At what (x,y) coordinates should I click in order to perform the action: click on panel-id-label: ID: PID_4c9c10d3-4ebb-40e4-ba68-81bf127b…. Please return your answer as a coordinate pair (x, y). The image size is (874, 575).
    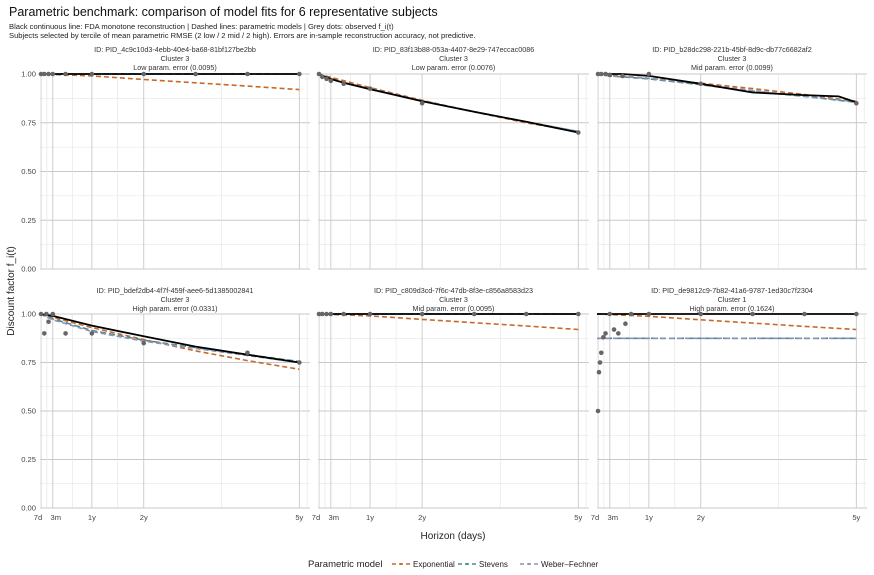
    Looking at the image, I should click on (175, 49).